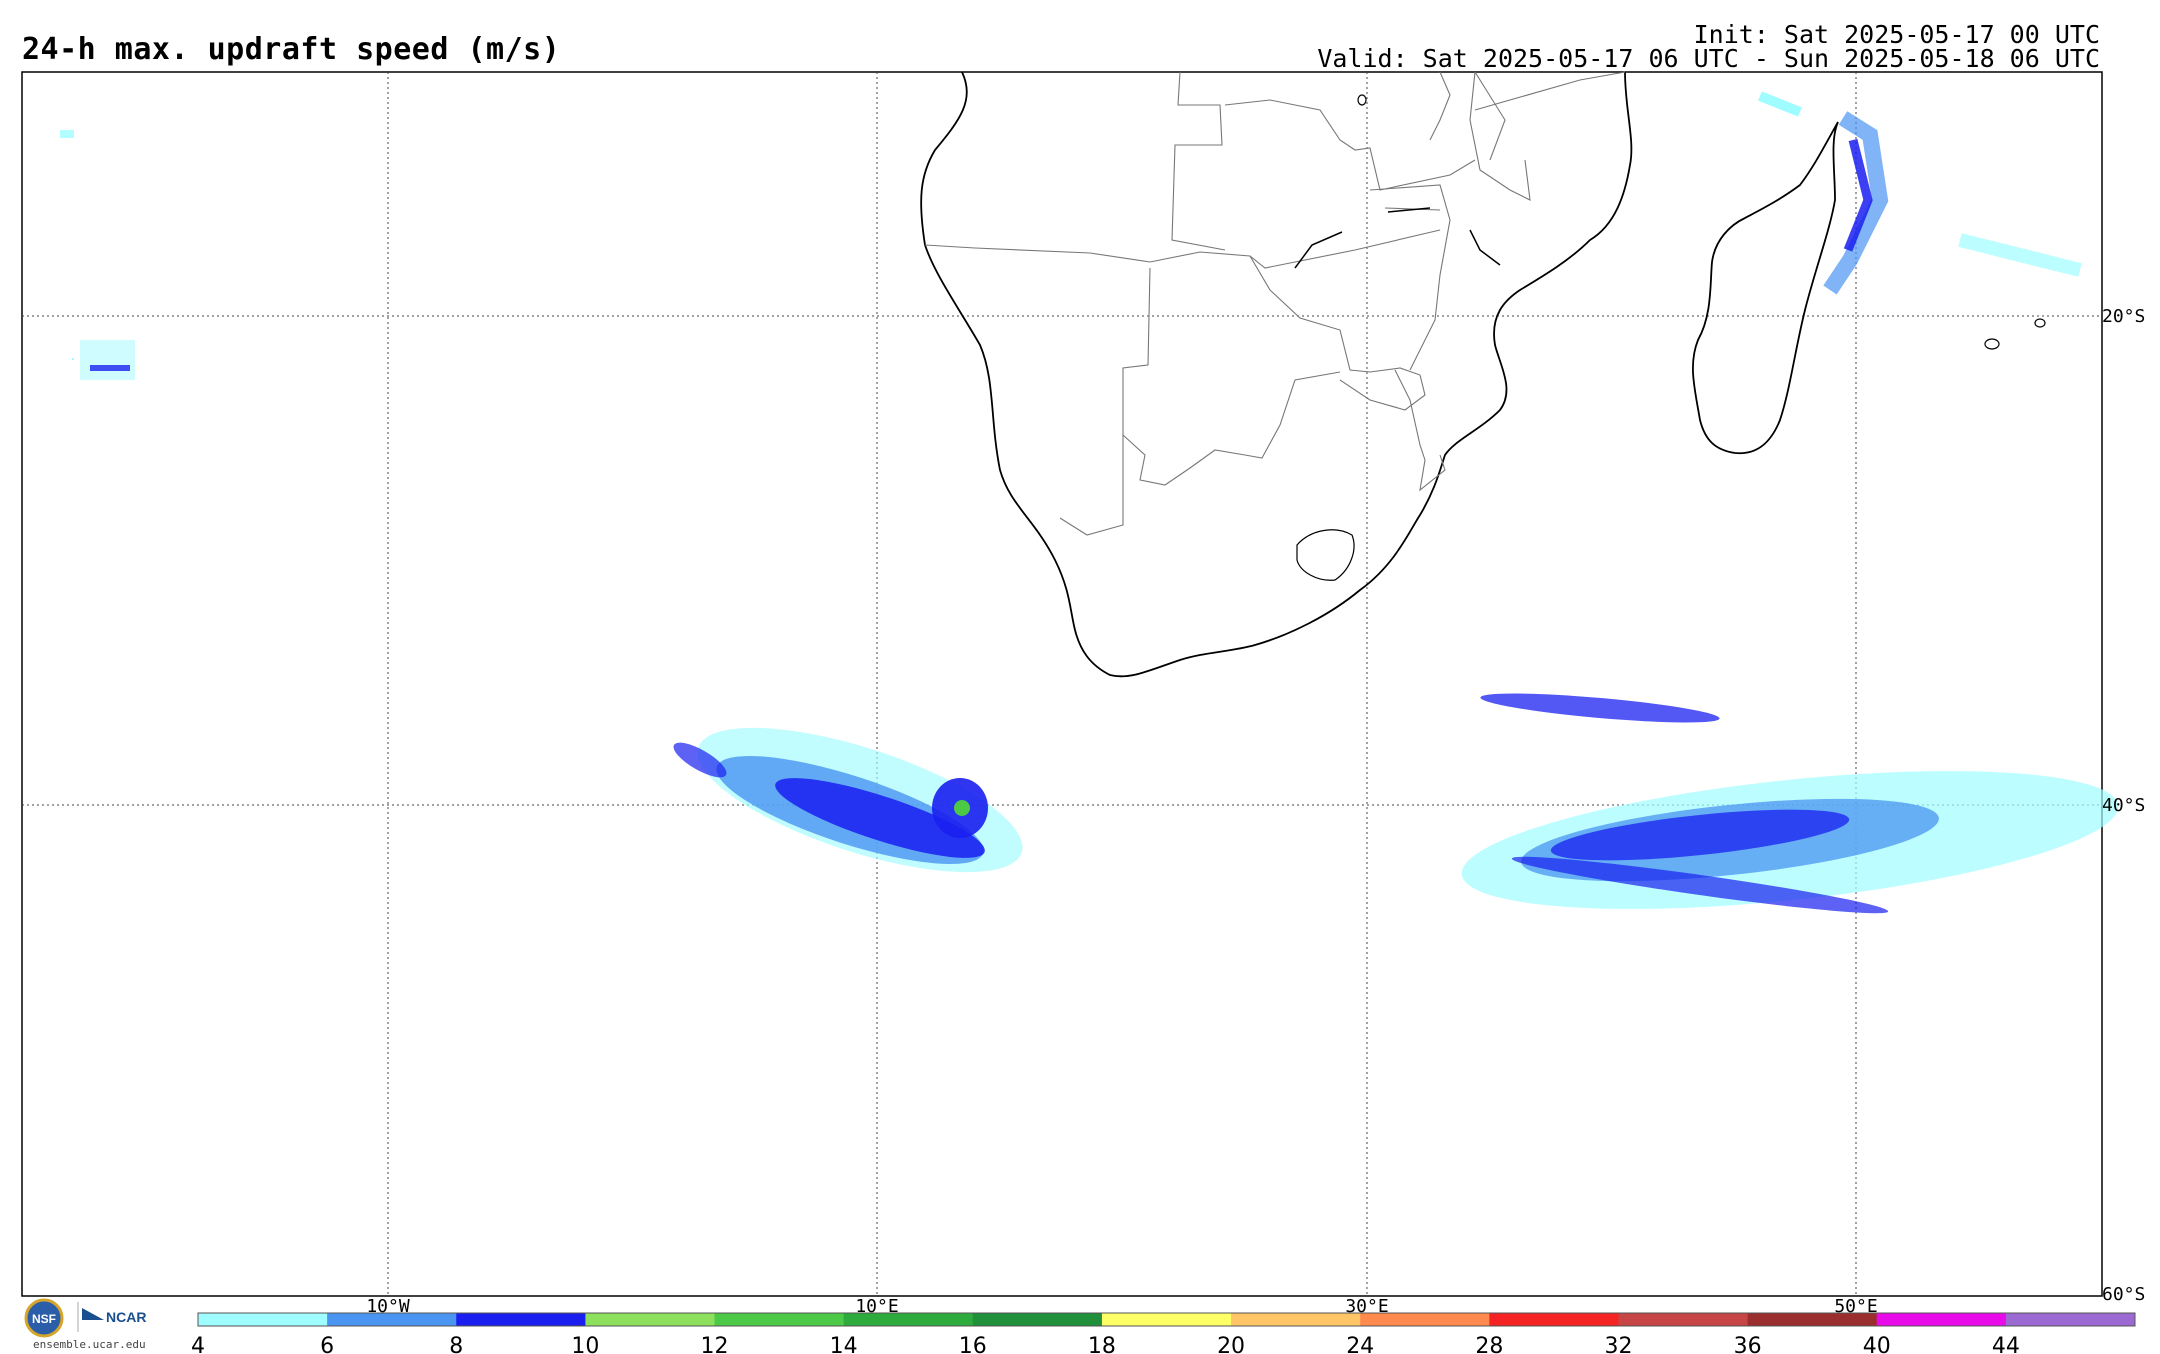 This screenshot has height=1354, width=2160. Describe the element at coordinates (1366, 1306) in the screenshot. I see `lon-label-30e: 30°E` at that location.